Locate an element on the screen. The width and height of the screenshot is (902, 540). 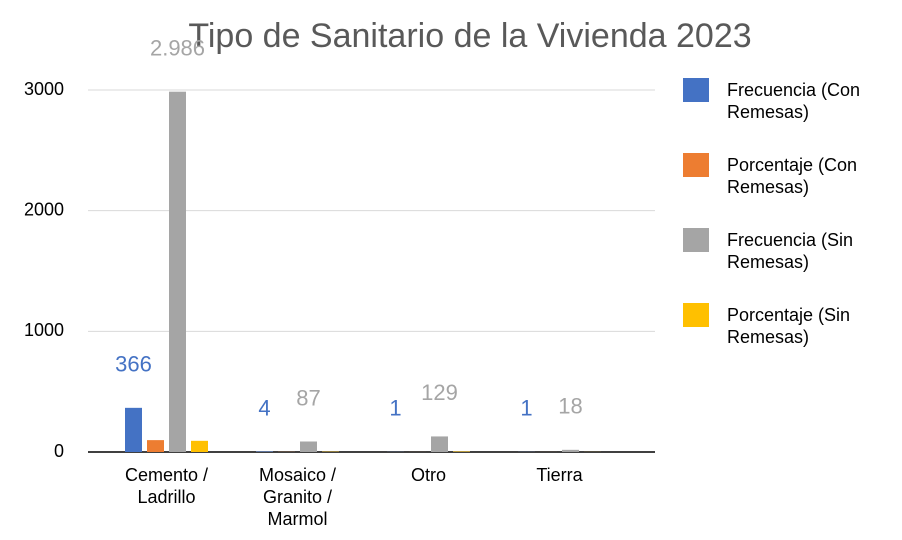
data-label: 129 is located at coordinates (439, 392).